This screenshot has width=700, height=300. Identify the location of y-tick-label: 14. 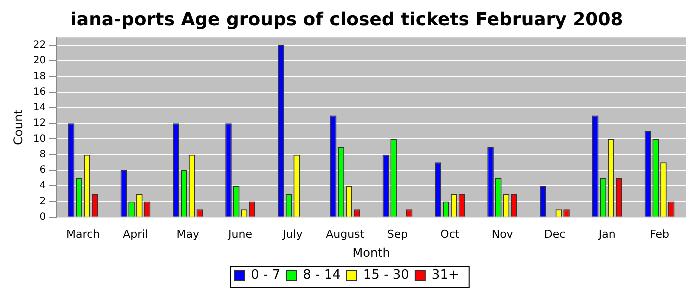
(39, 108).